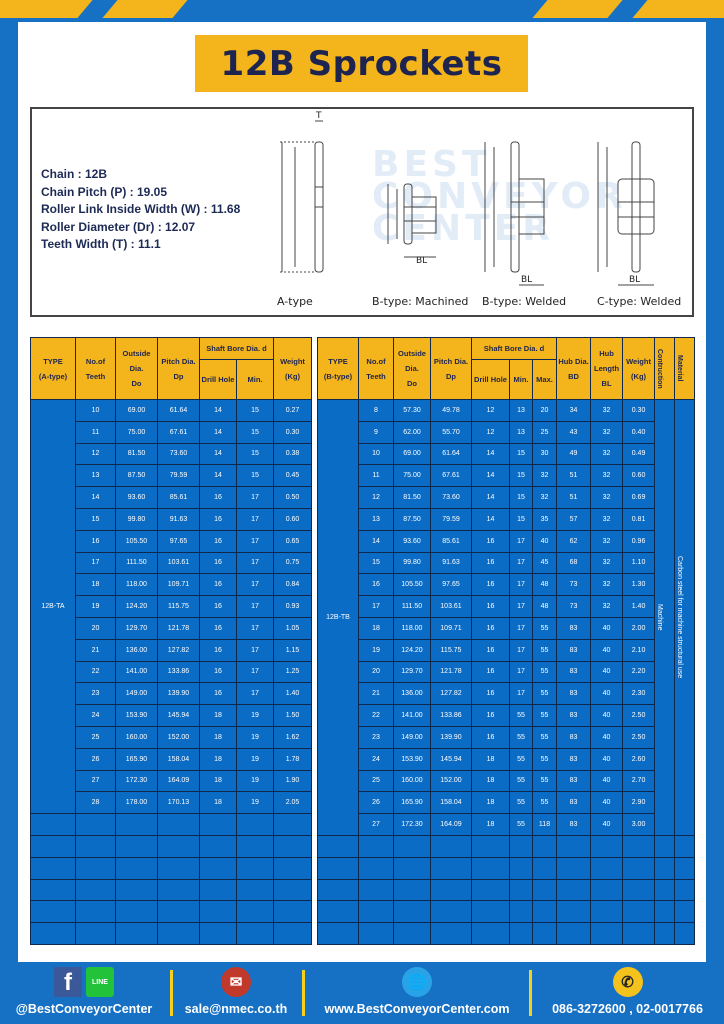  I want to click on table-row: 19 124.20 115.75 16 17 55 83 40 2.10, so click(506, 650).